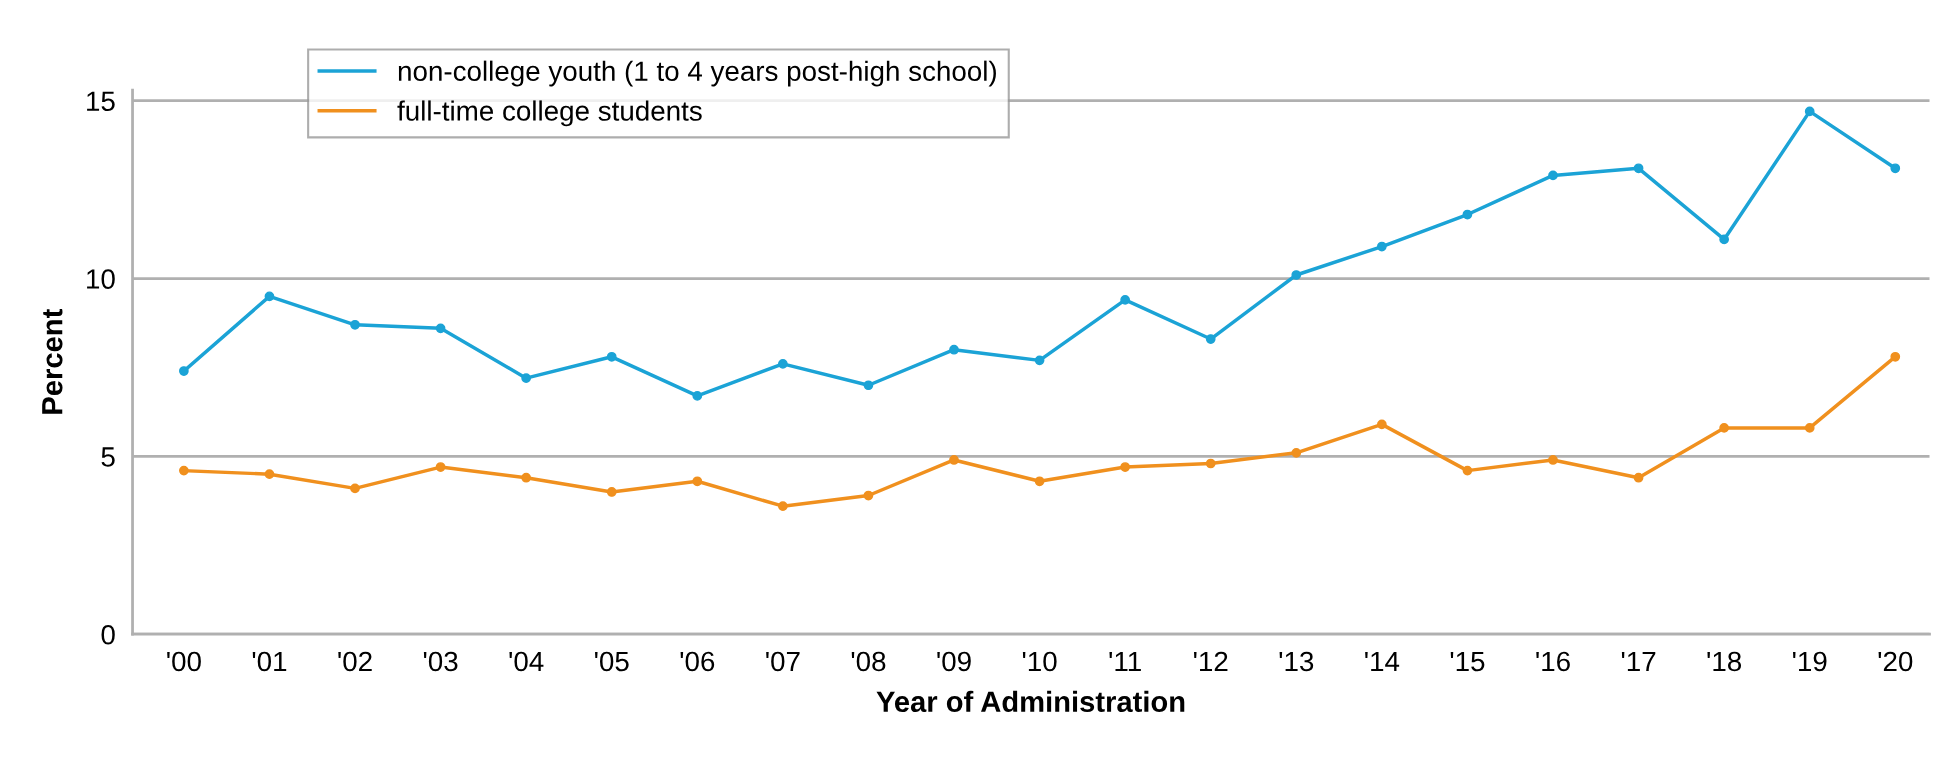  I want to click on x-tick-label: '18, so click(1724, 661).